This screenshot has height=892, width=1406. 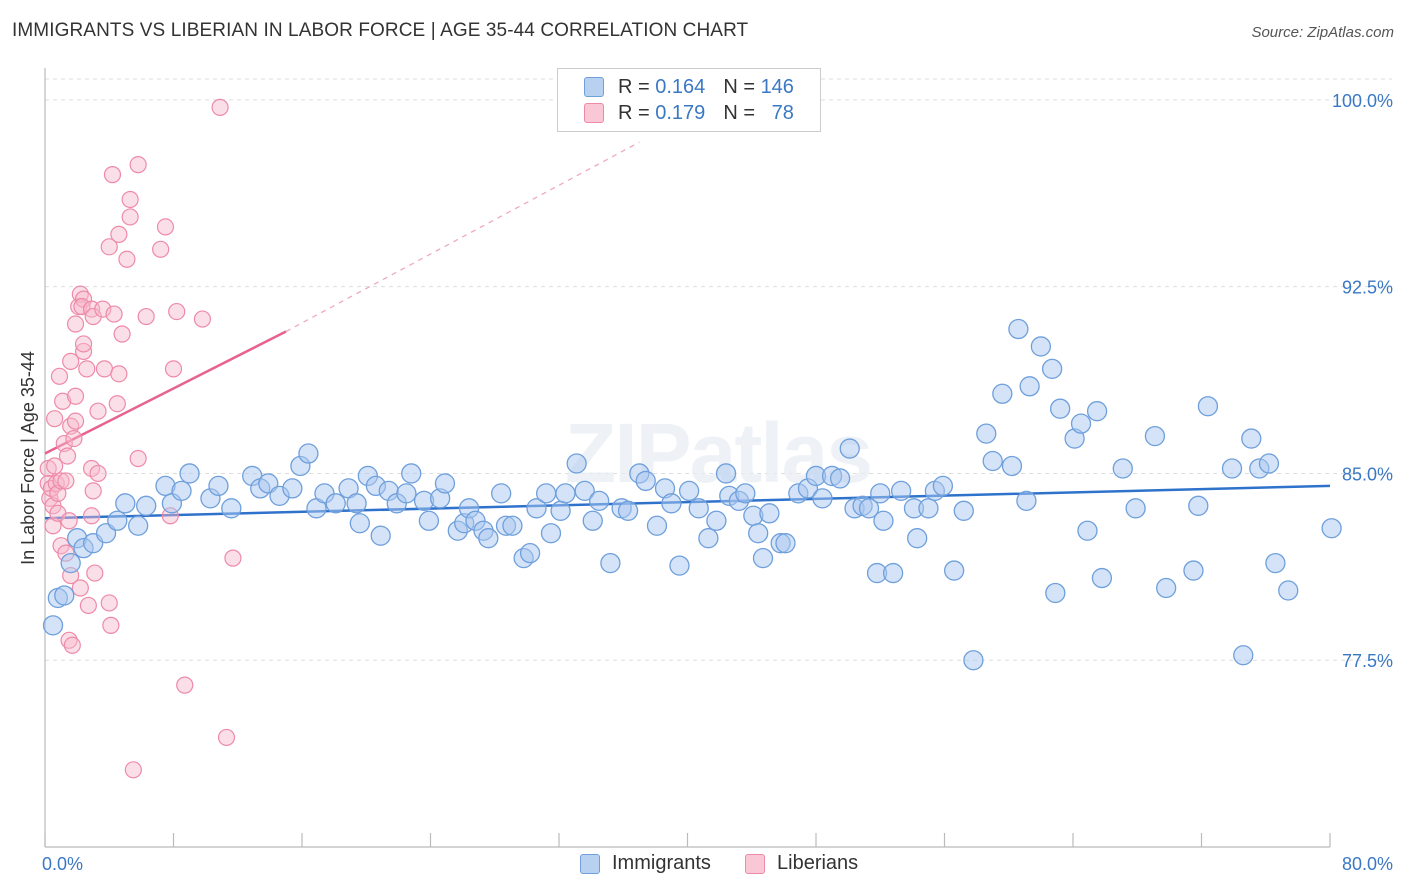 I want to click on stats-legend: R = 0.164 N = 146 R = 0.179 N = 78, so click(x=689, y=100).